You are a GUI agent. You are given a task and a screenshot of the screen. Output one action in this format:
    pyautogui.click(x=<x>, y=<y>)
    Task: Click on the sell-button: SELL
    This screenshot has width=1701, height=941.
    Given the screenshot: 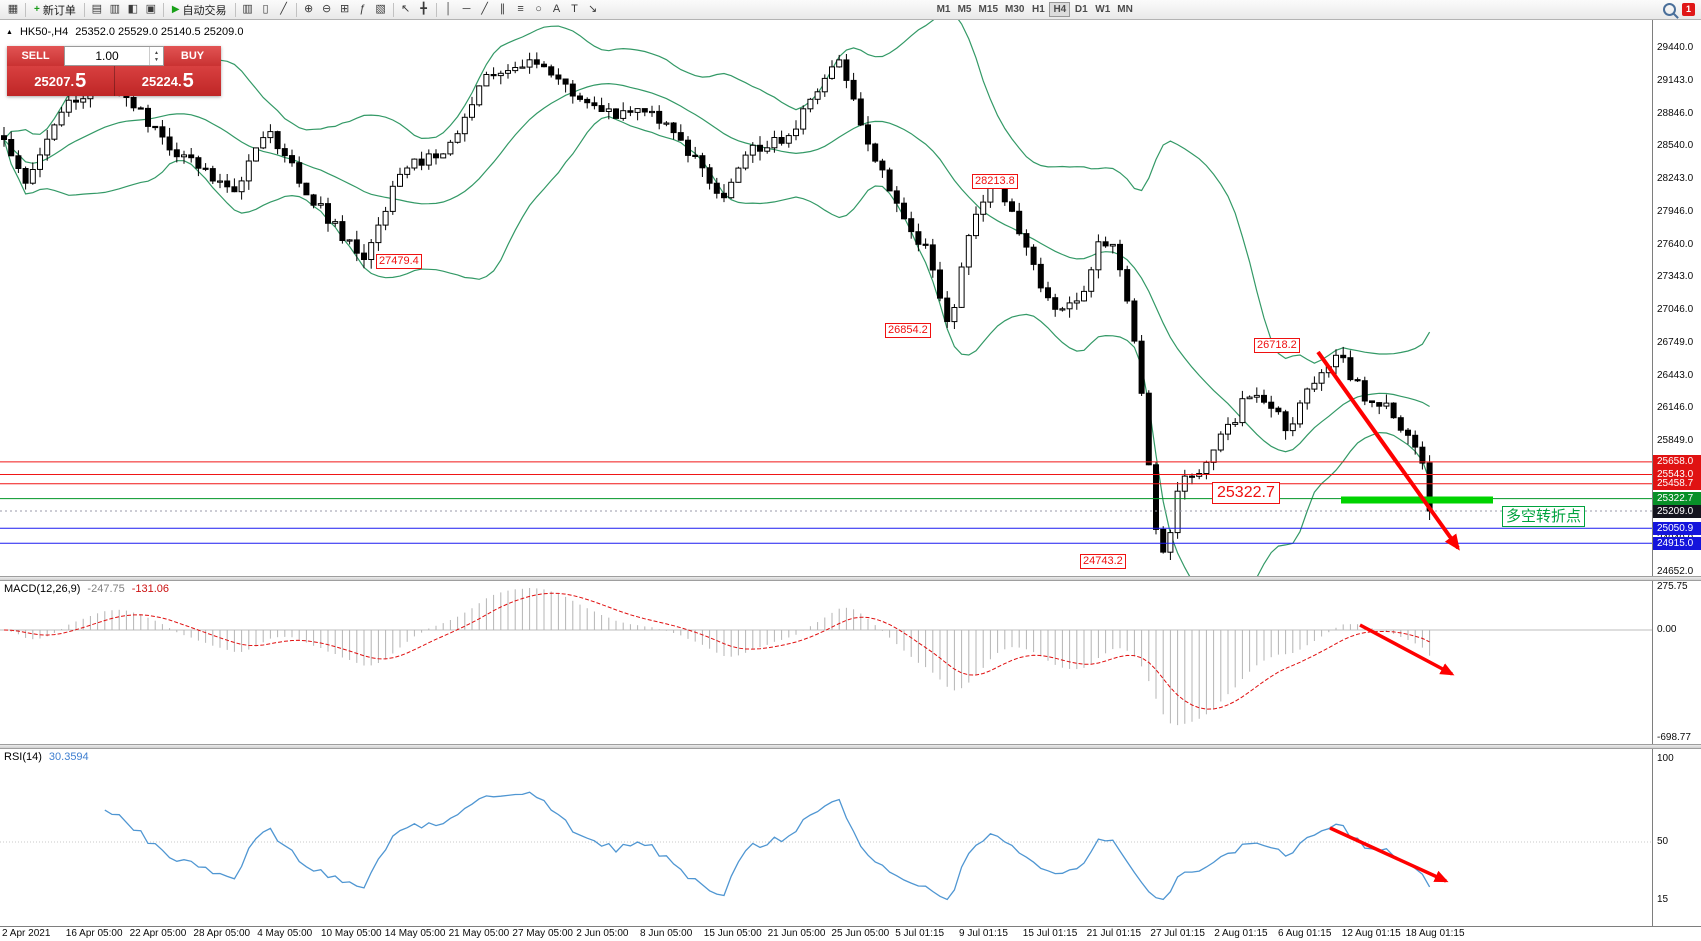 What is the action you would take?
    pyautogui.click(x=35, y=56)
    